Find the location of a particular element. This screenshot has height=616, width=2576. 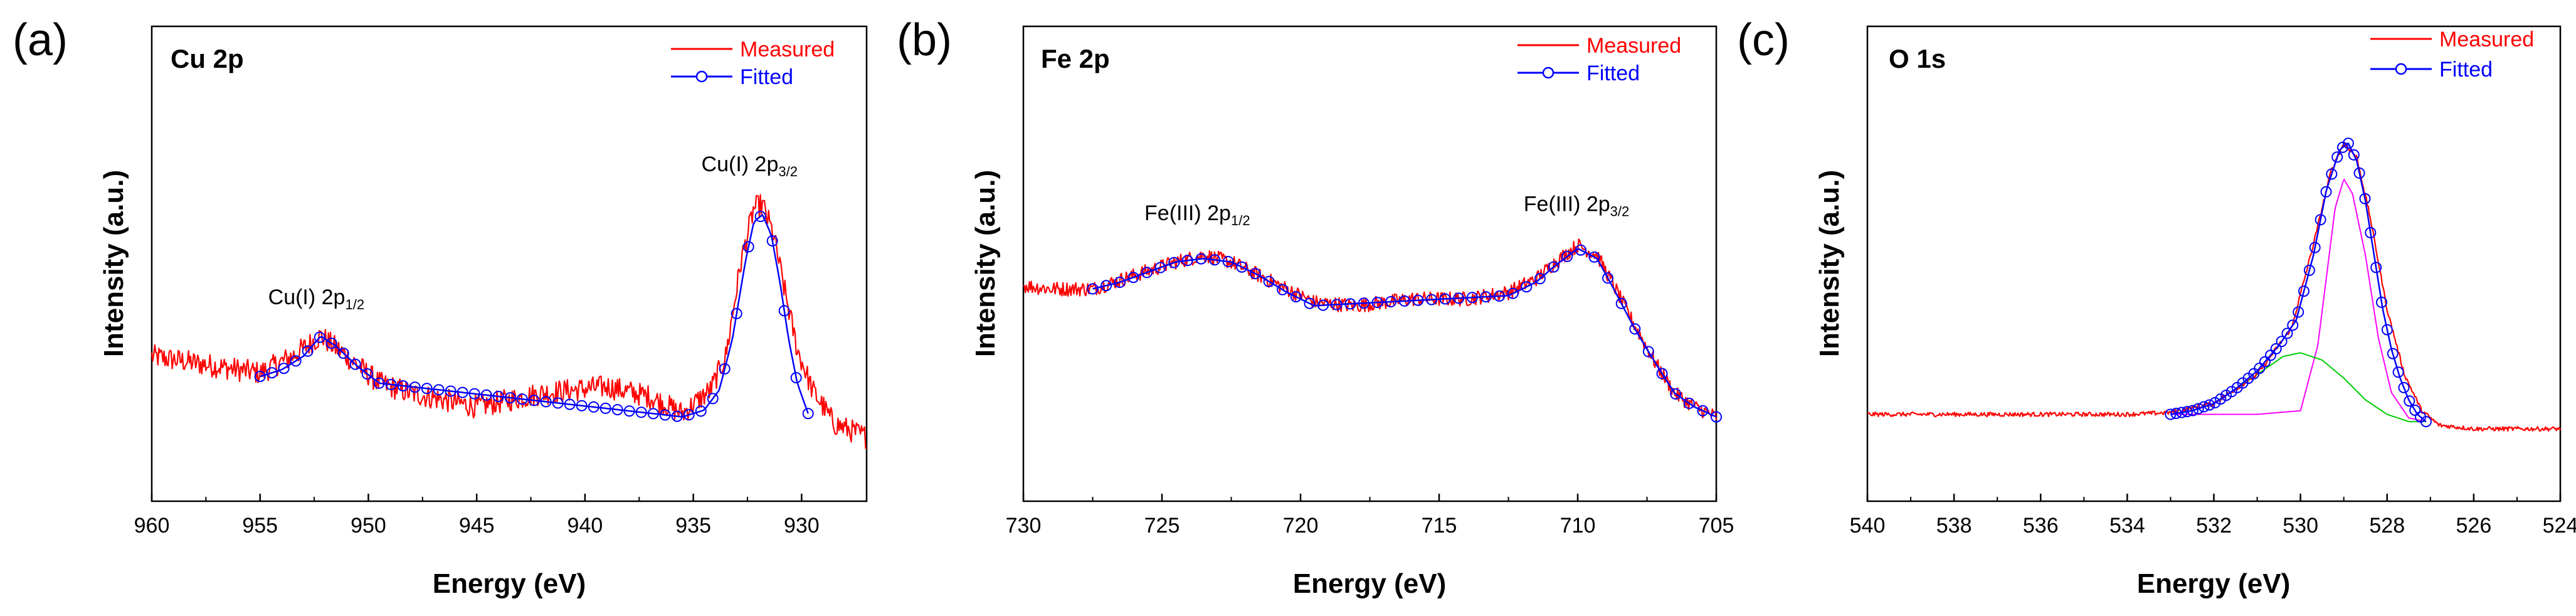

x-tick-label-b: 720 is located at coordinates (1301, 526).